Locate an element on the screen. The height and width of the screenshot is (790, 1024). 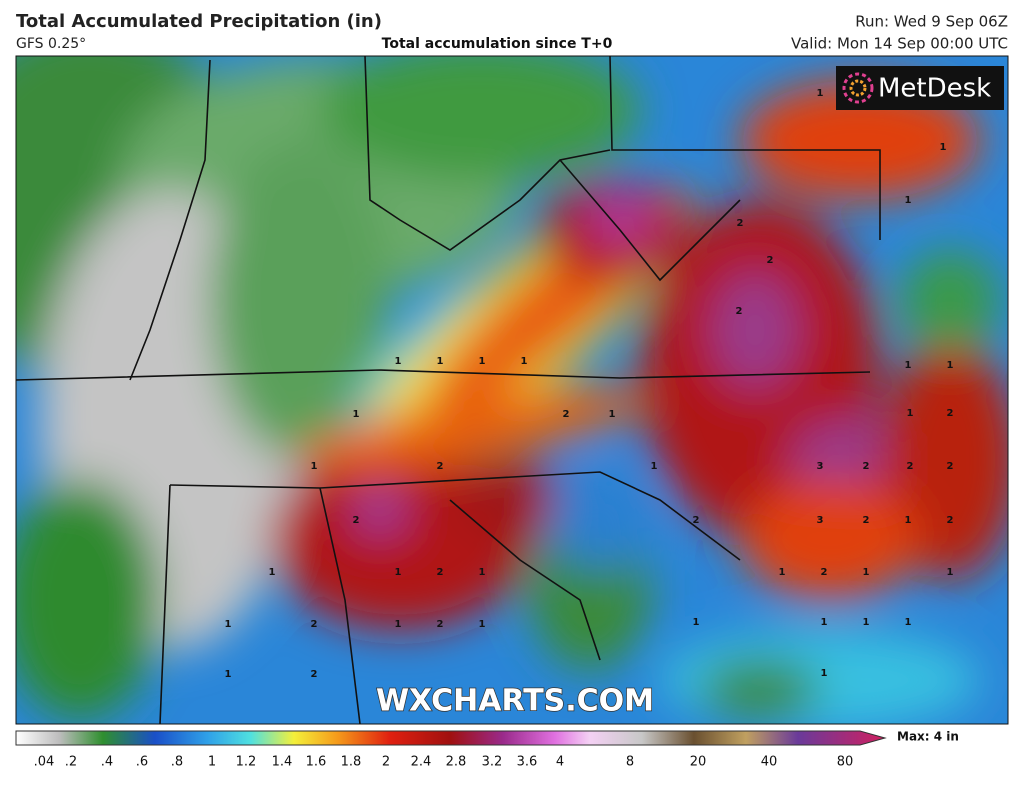
colorbar-label: 1.2 is located at coordinates (246, 762).